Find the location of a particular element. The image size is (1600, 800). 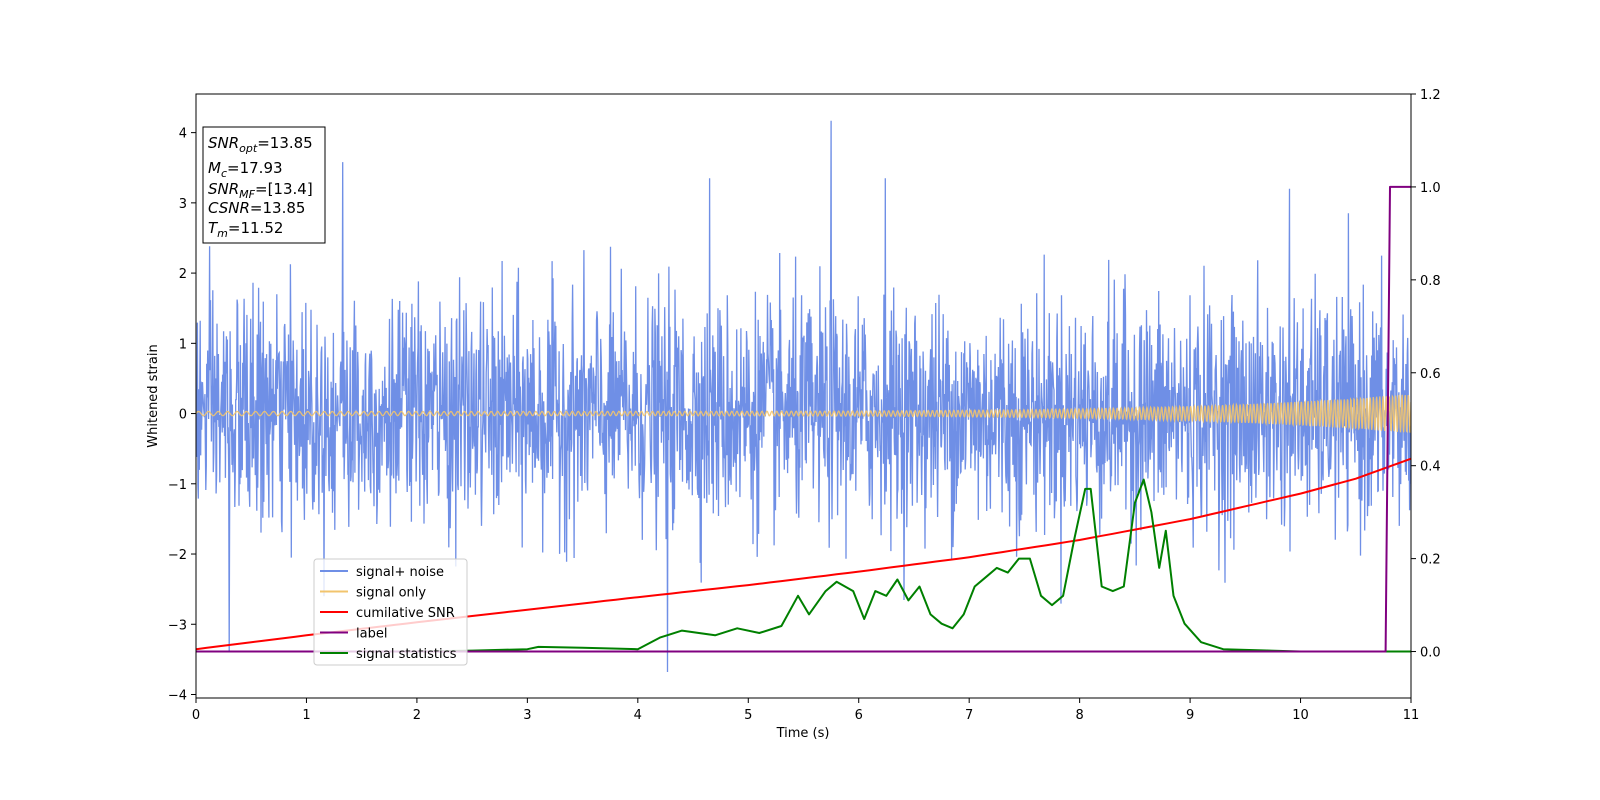

x-axis-label: Time (s) is located at coordinates (803, 733).